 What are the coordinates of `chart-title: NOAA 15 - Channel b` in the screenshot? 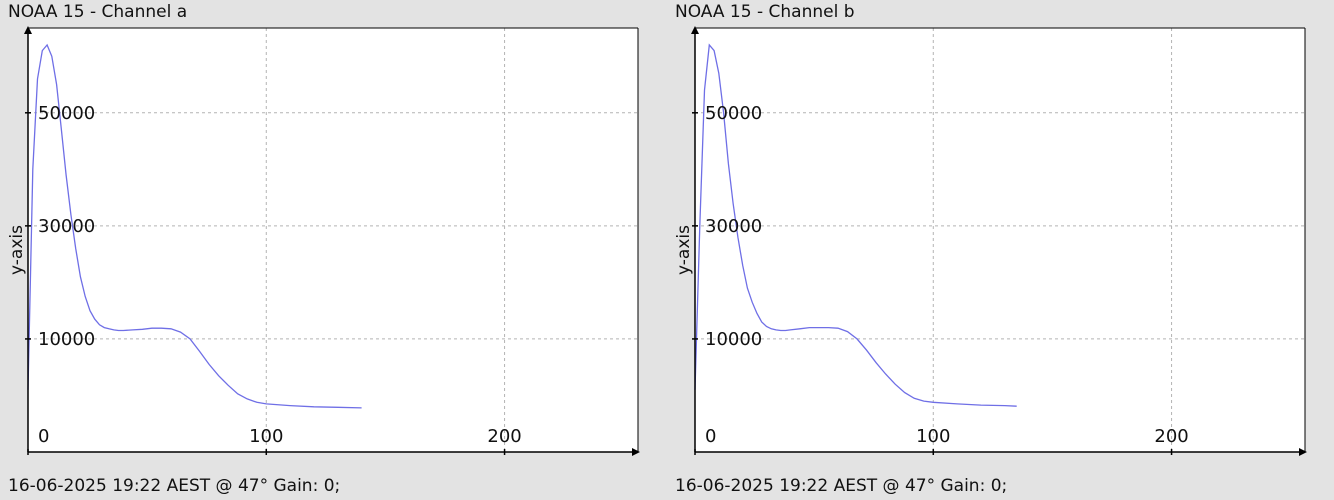 It's located at (765, 12).